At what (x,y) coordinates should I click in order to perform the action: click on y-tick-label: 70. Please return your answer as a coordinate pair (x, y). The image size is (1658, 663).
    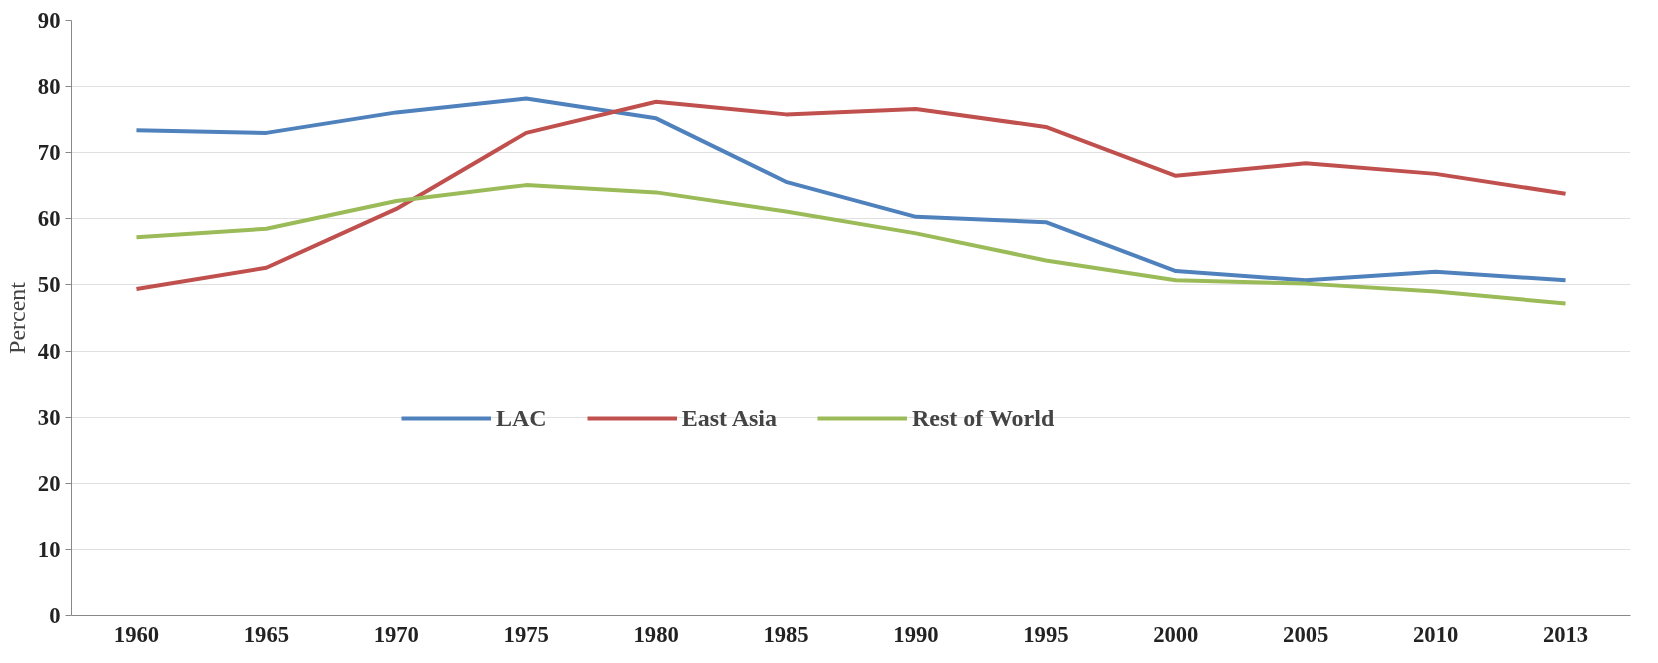
    Looking at the image, I should click on (49, 153).